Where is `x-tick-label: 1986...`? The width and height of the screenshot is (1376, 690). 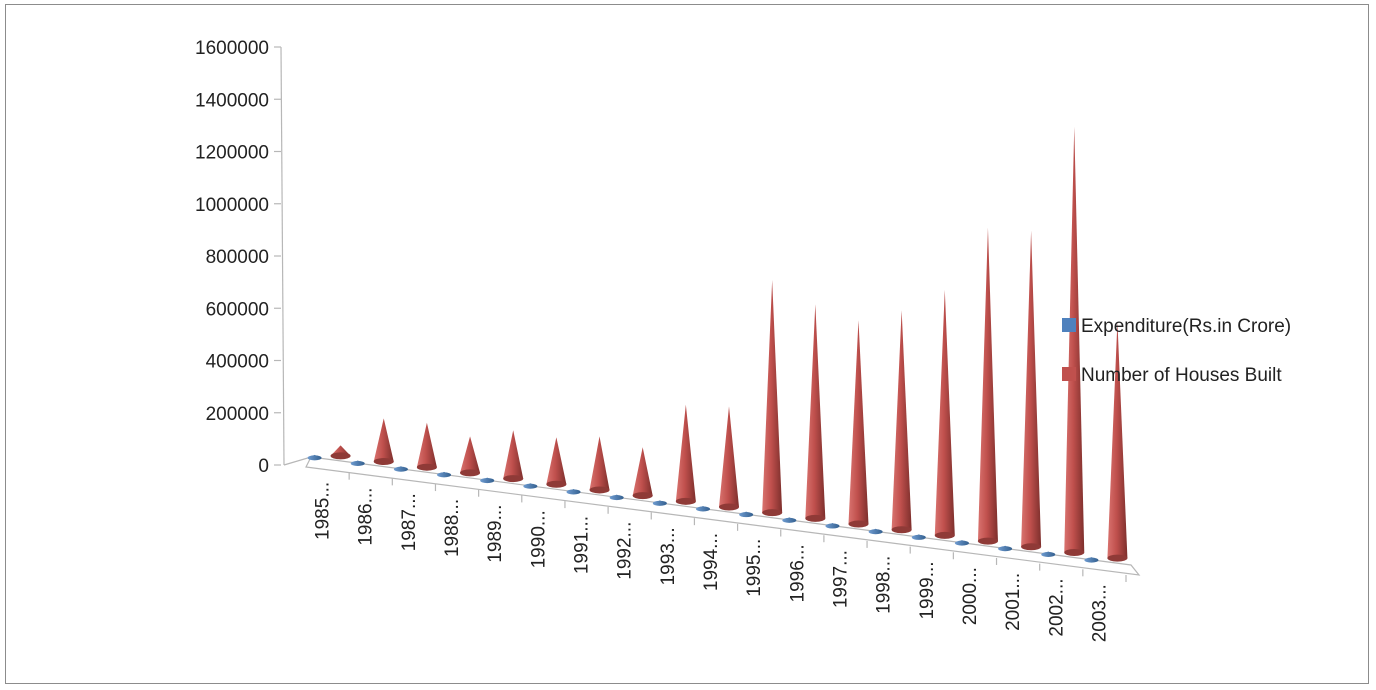 x-tick-label: 1986... is located at coordinates (366, 517).